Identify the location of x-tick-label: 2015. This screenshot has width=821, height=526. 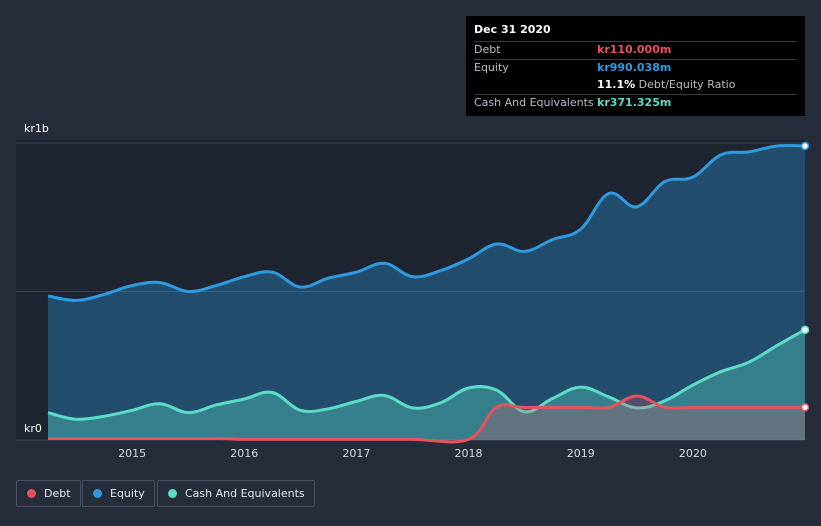
(132, 453).